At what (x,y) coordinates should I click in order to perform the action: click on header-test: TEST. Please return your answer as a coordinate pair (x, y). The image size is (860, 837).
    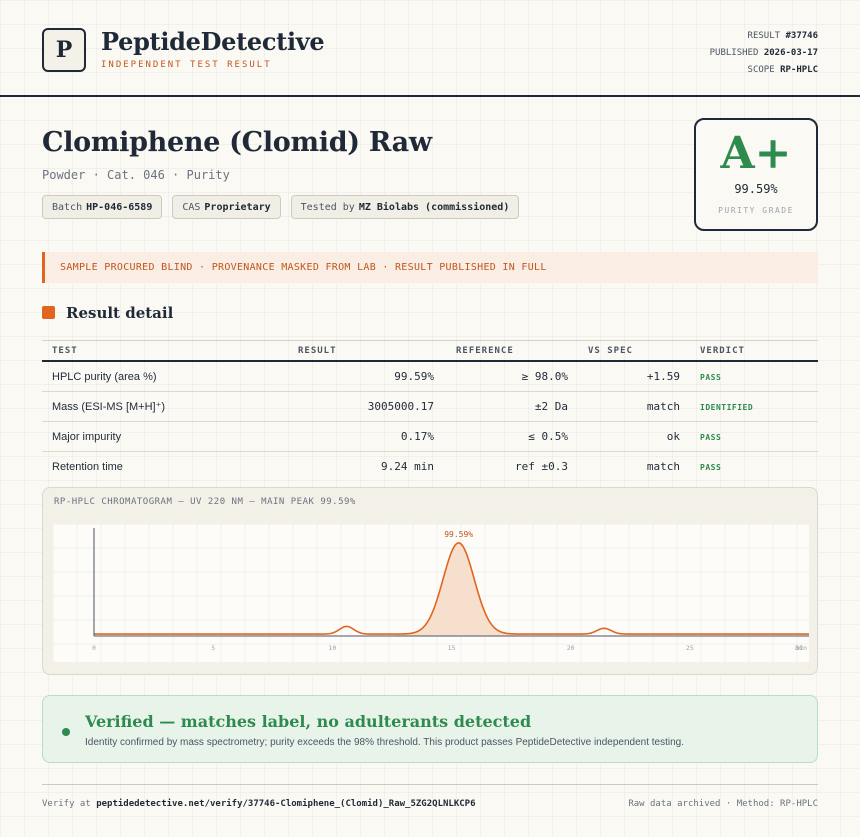
    Looking at the image, I should click on (142, 351).